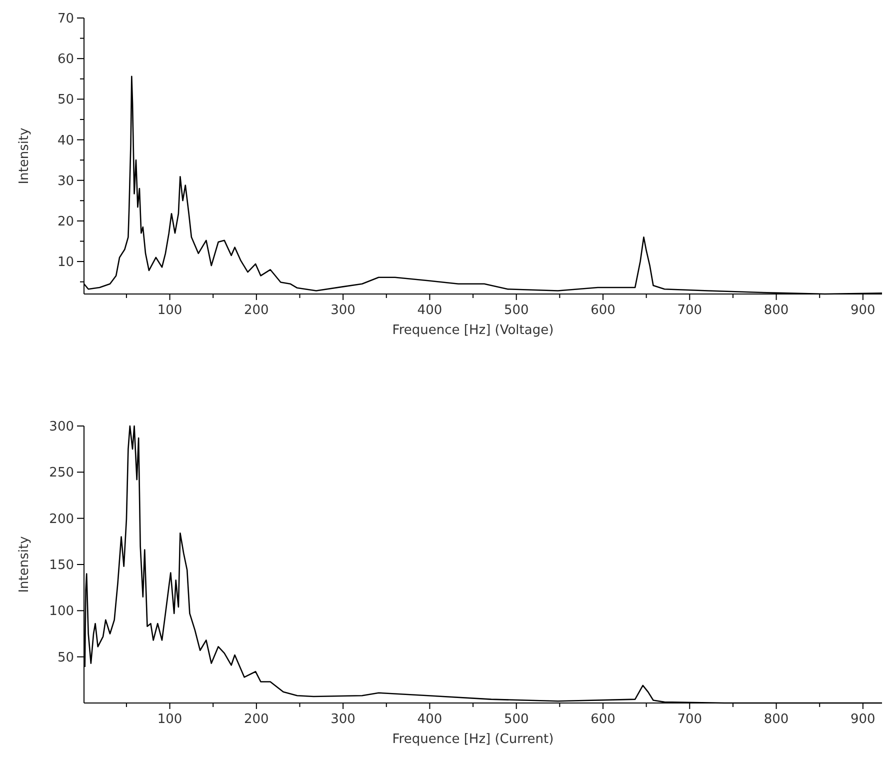  What do you see at coordinates (65, 19) in the screenshot?
I see `y-tick-label: 70` at bounding box center [65, 19].